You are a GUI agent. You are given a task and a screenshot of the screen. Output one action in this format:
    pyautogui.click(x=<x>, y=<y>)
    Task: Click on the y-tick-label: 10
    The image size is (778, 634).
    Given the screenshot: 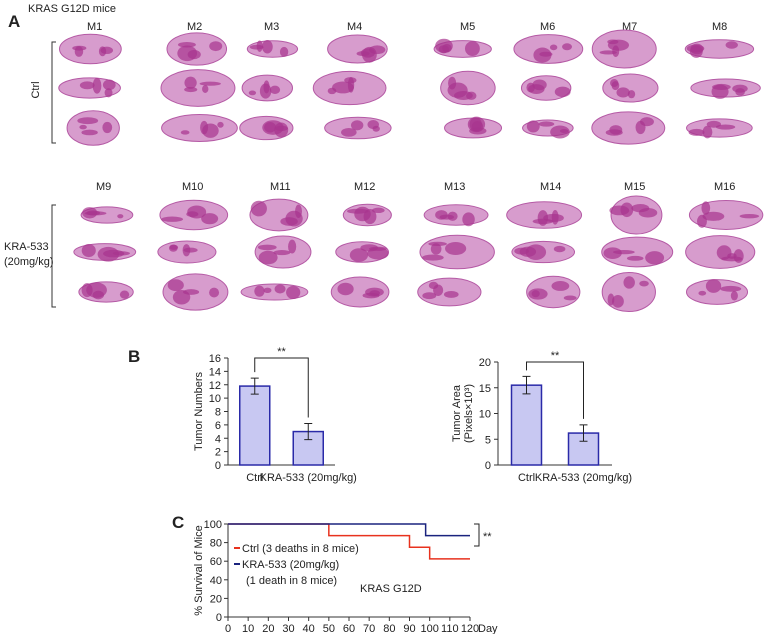 What is the action you would take?
    pyautogui.click(x=215, y=399)
    